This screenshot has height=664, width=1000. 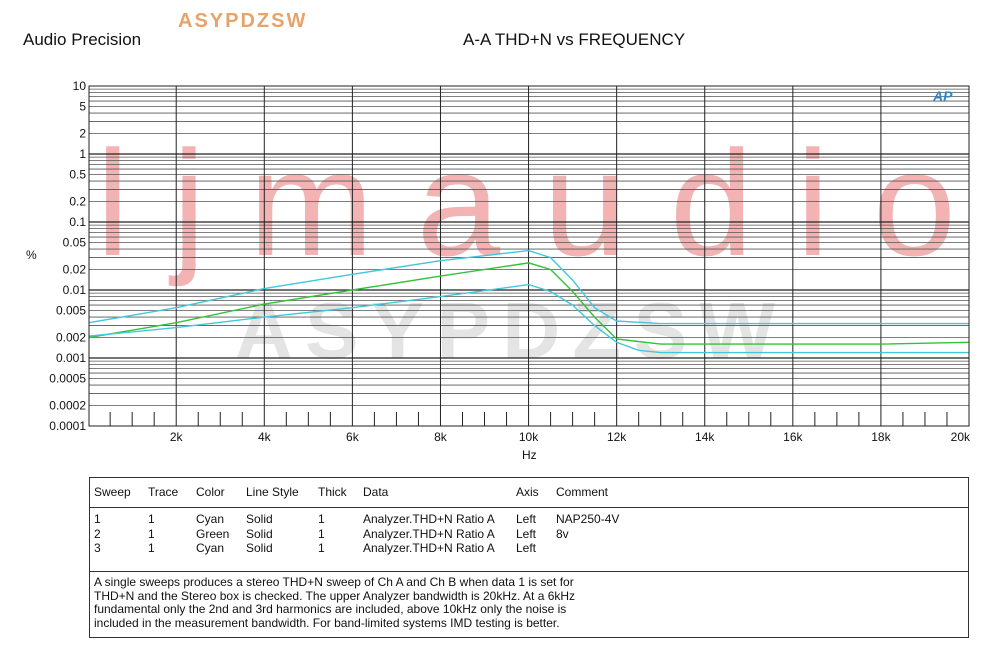 What do you see at coordinates (505, 330) in the screenshot?
I see `mid-watermark: ASYPDZSW` at bounding box center [505, 330].